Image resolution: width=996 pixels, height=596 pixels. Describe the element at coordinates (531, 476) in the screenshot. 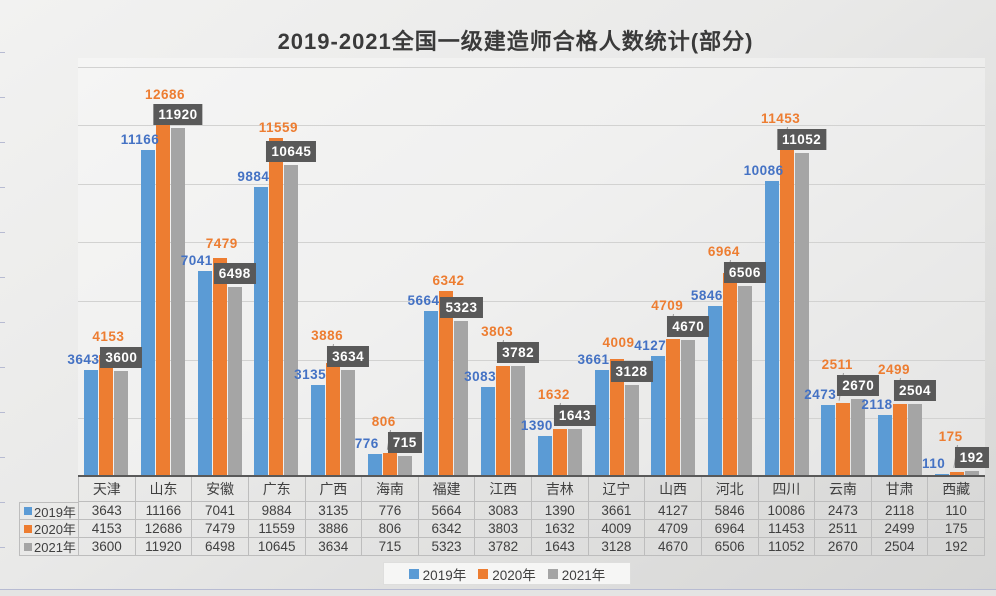

I see `x-axis-line` at that location.